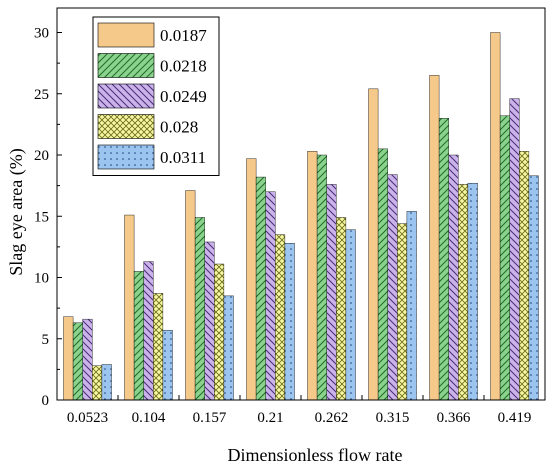  What do you see at coordinates (434, 238) in the screenshot?
I see `bar-0.0187-0.366` at bounding box center [434, 238].